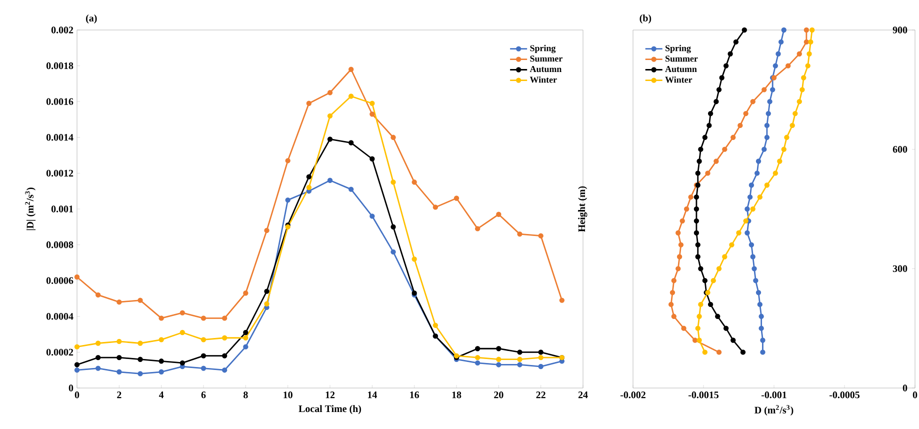 This screenshot has height=429, width=919. I want to click on x-tick-label: 6, so click(203, 395).